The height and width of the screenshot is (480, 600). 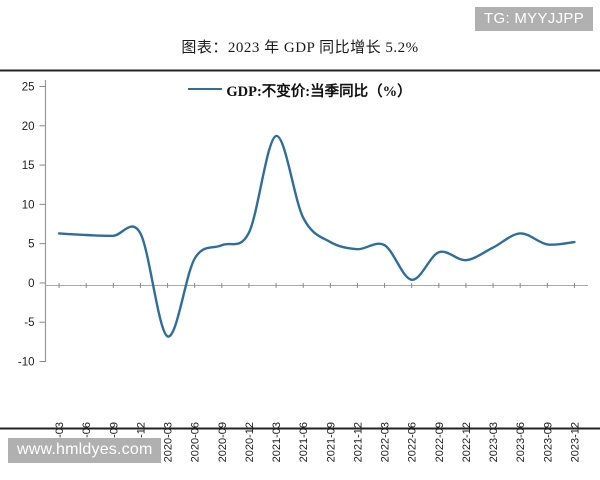 I want to click on y-tick-label: -10, so click(x=26, y=363).